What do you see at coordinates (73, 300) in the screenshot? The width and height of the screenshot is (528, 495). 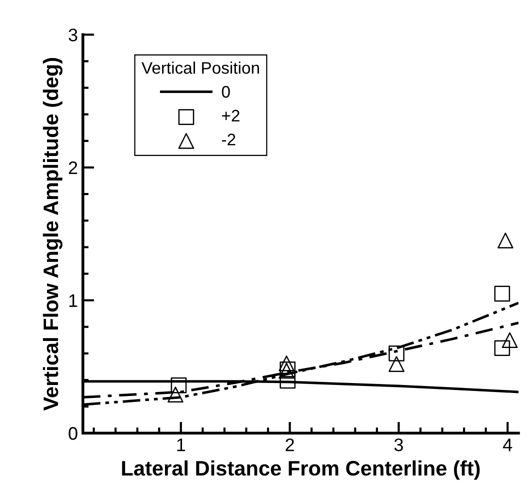 I see `y-tick-label: 1` at bounding box center [73, 300].